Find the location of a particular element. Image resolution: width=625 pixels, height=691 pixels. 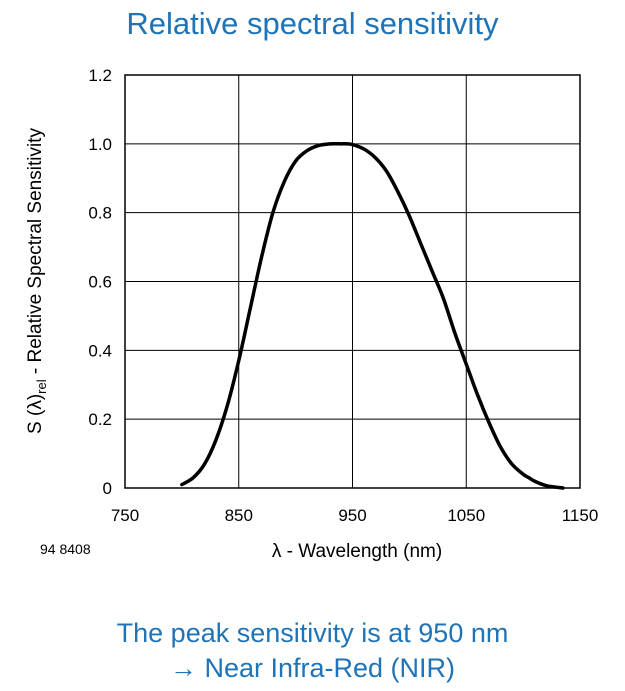

x-tick-label: 1050 is located at coordinates (466, 515).